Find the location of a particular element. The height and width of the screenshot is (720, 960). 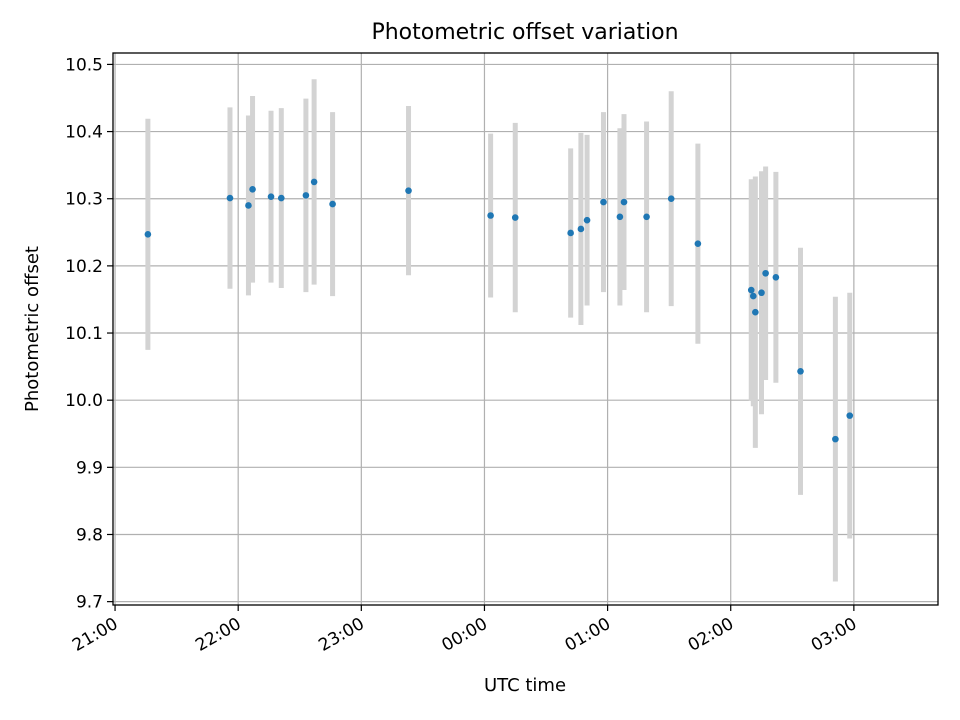

y-axis-label: Photometric offset is located at coordinates (32, 329).